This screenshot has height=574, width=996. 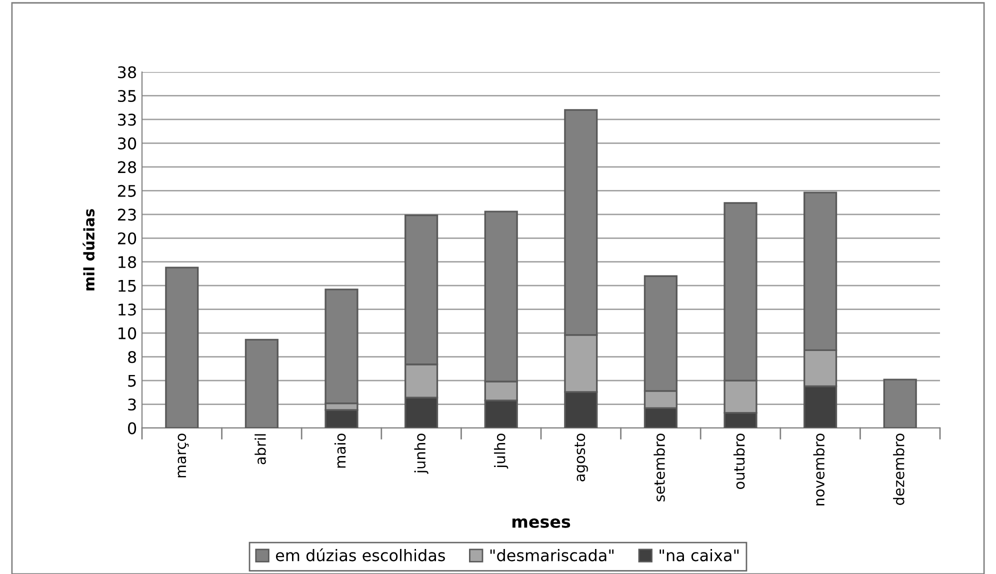 I want to click on y-tick-label: 30, so click(x=127, y=143).